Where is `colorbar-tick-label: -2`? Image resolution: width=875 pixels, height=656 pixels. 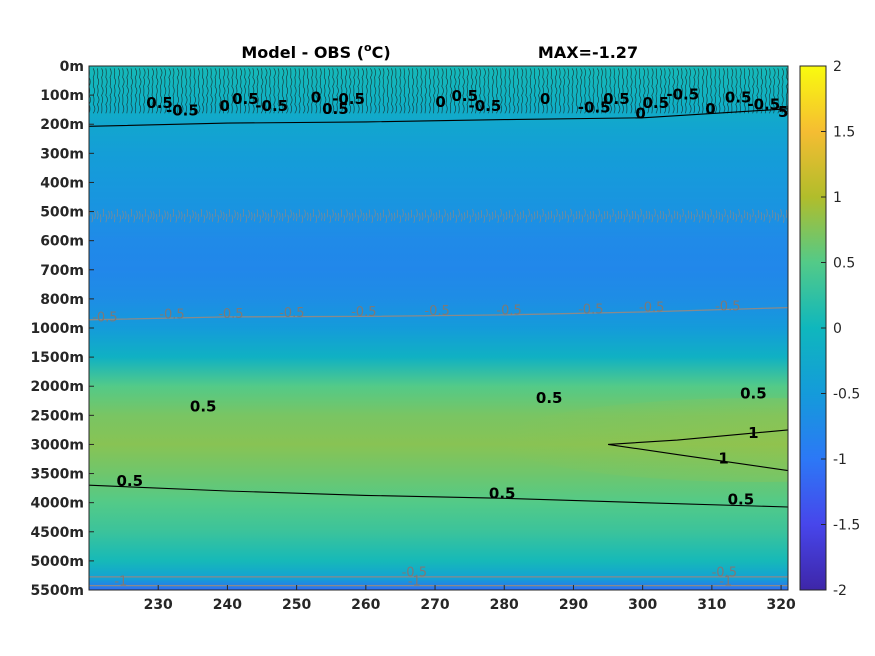 colorbar-tick-label: -2 is located at coordinates (840, 591).